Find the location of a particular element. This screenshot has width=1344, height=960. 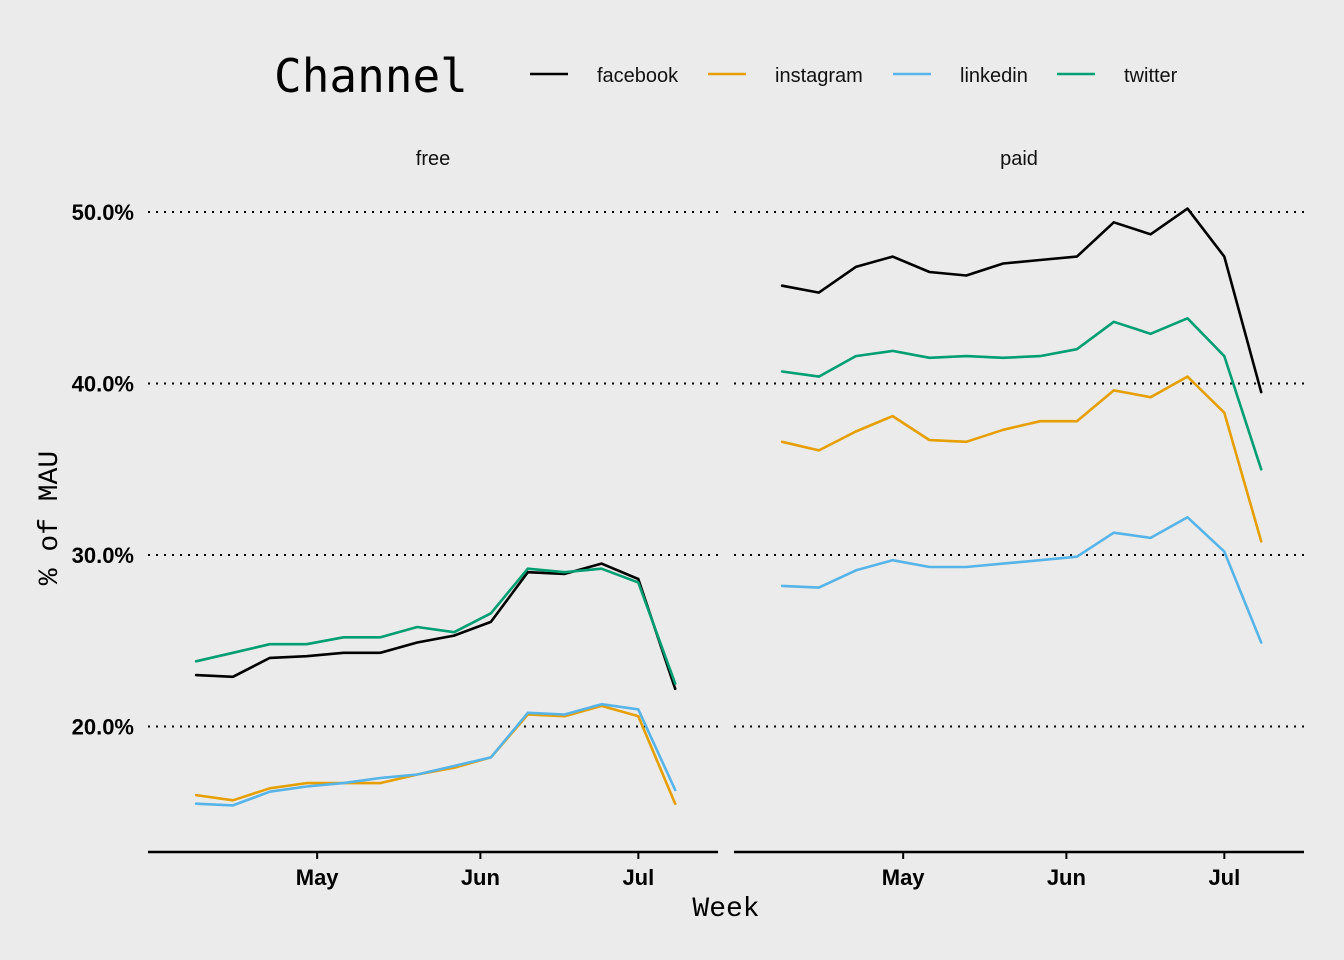

series-line-free-twitter is located at coordinates (435, 626).